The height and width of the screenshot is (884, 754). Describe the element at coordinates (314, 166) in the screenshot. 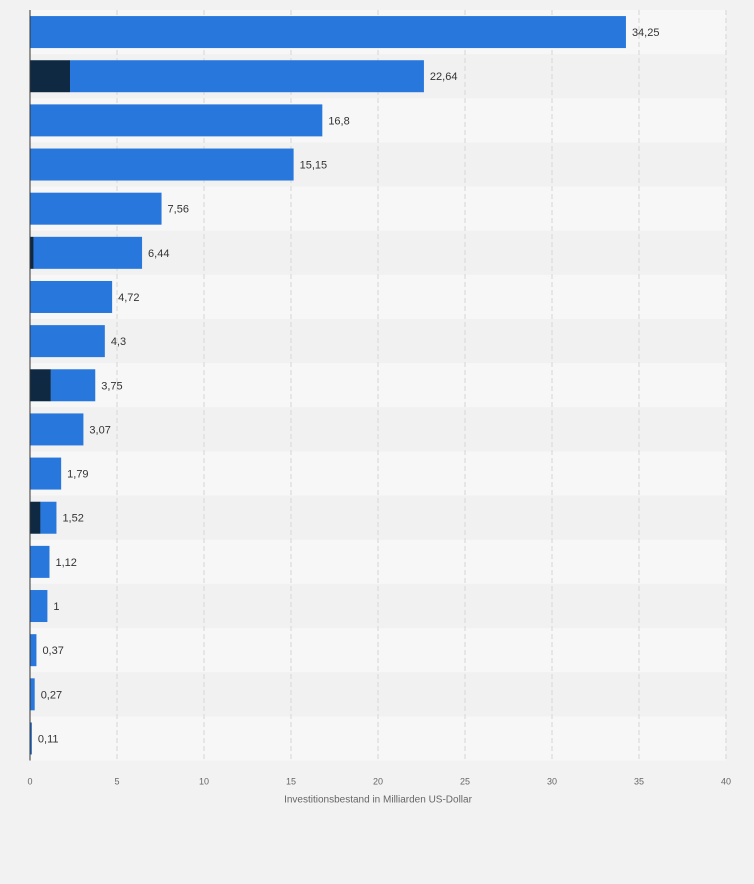

I see `value-label: 15,15` at that location.